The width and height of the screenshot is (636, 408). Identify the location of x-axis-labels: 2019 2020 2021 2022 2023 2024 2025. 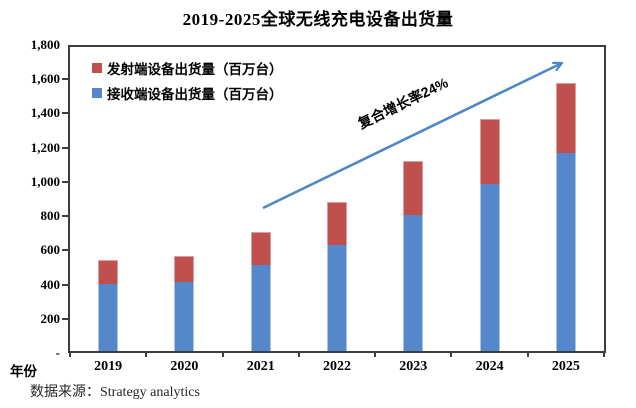
(337, 366).